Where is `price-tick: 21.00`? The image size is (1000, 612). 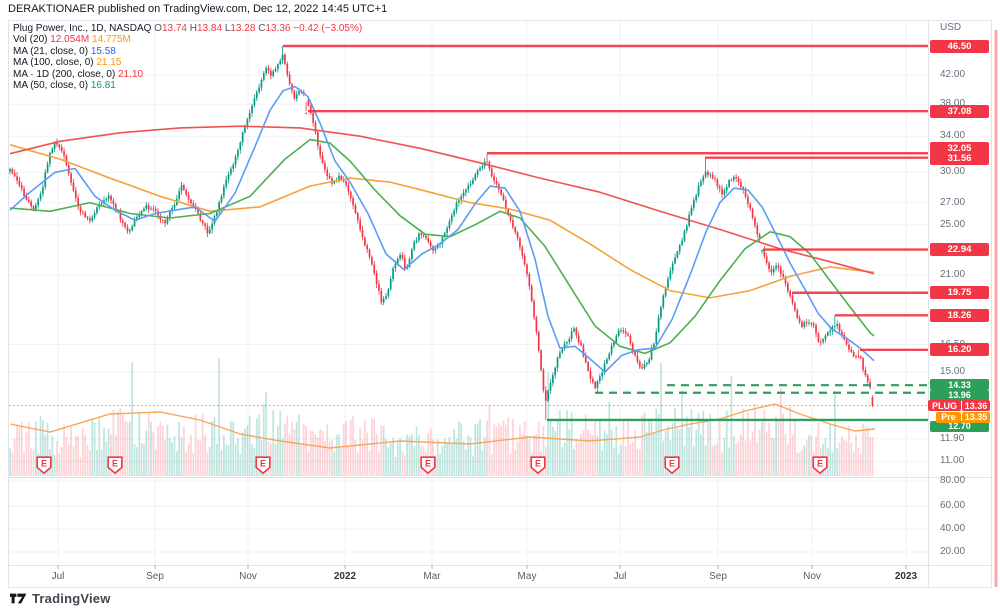 price-tick: 21.00 is located at coordinates (953, 275).